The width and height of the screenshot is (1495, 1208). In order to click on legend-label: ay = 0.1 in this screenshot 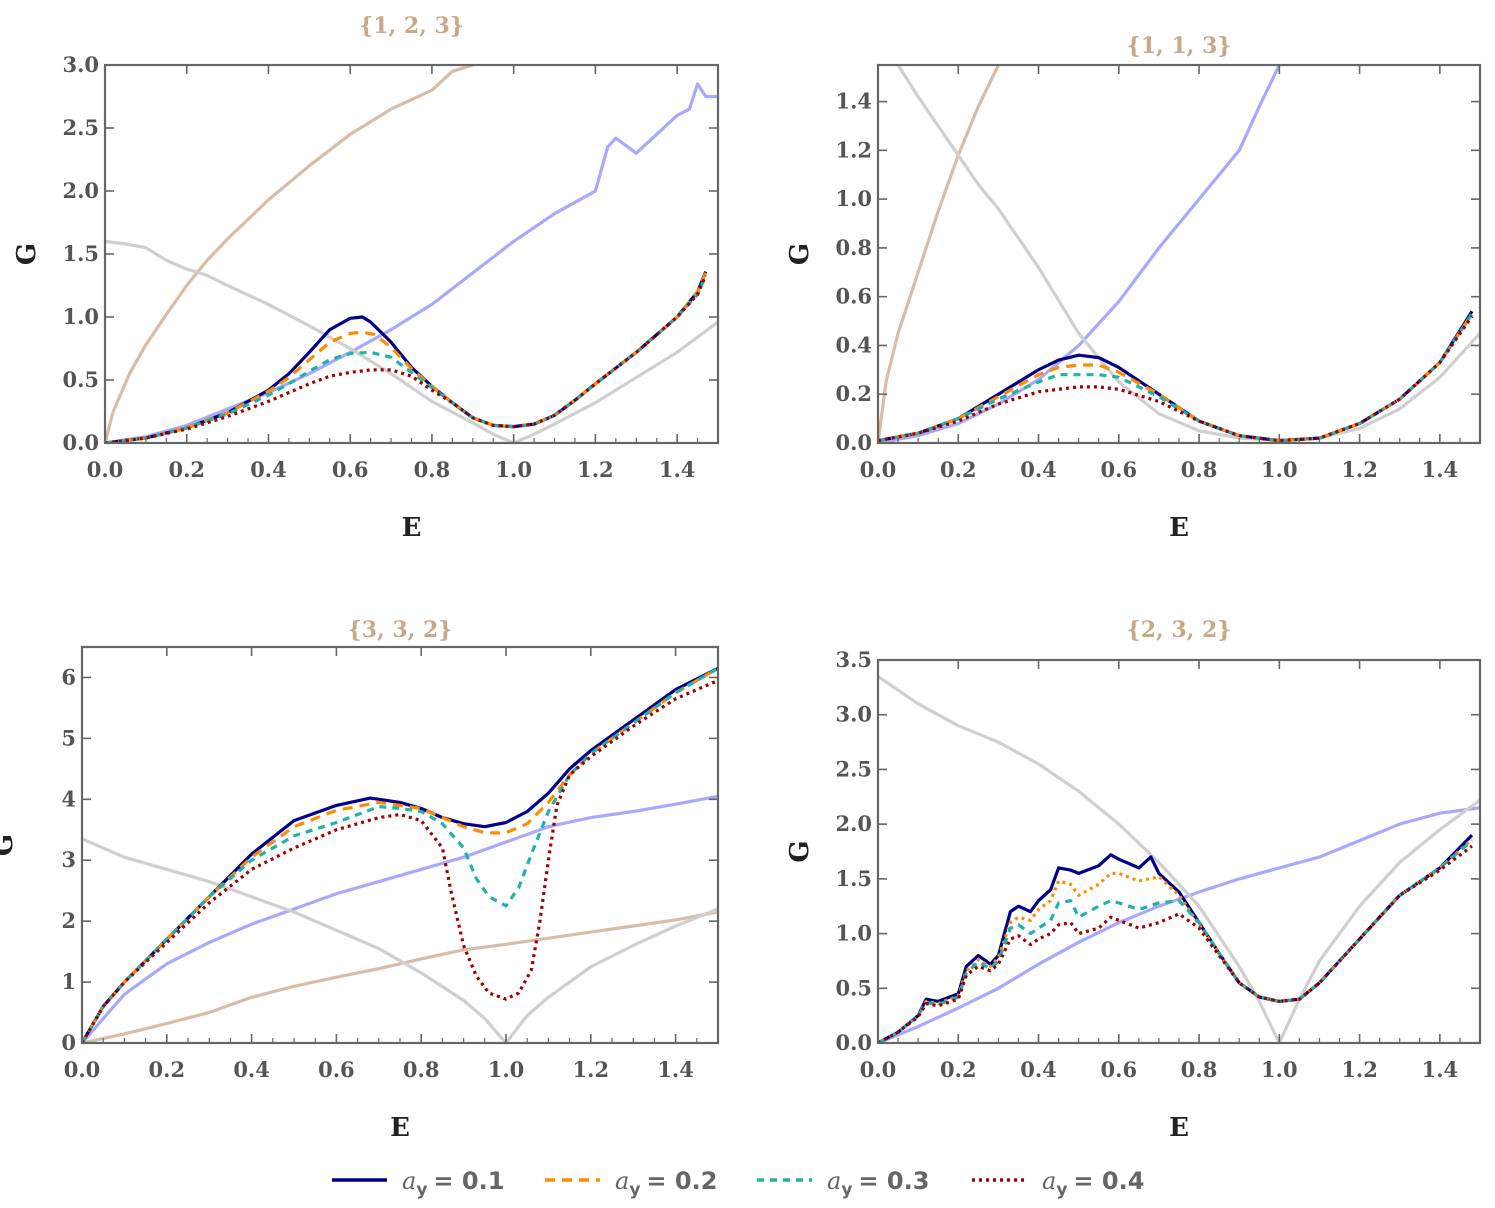, I will do `click(453, 1183)`.